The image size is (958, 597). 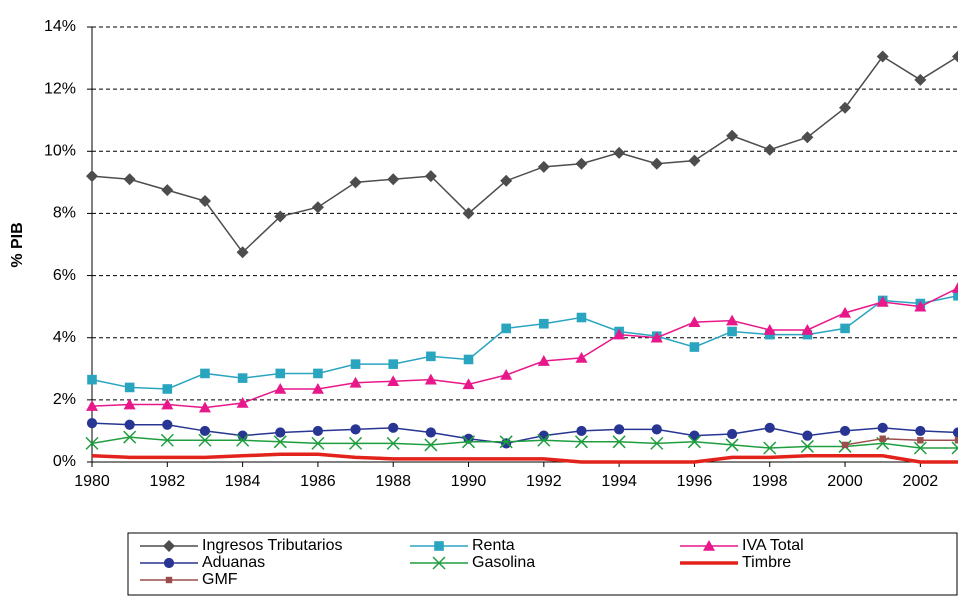 I want to click on x-tick-label: 1984, so click(x=243, y=481).